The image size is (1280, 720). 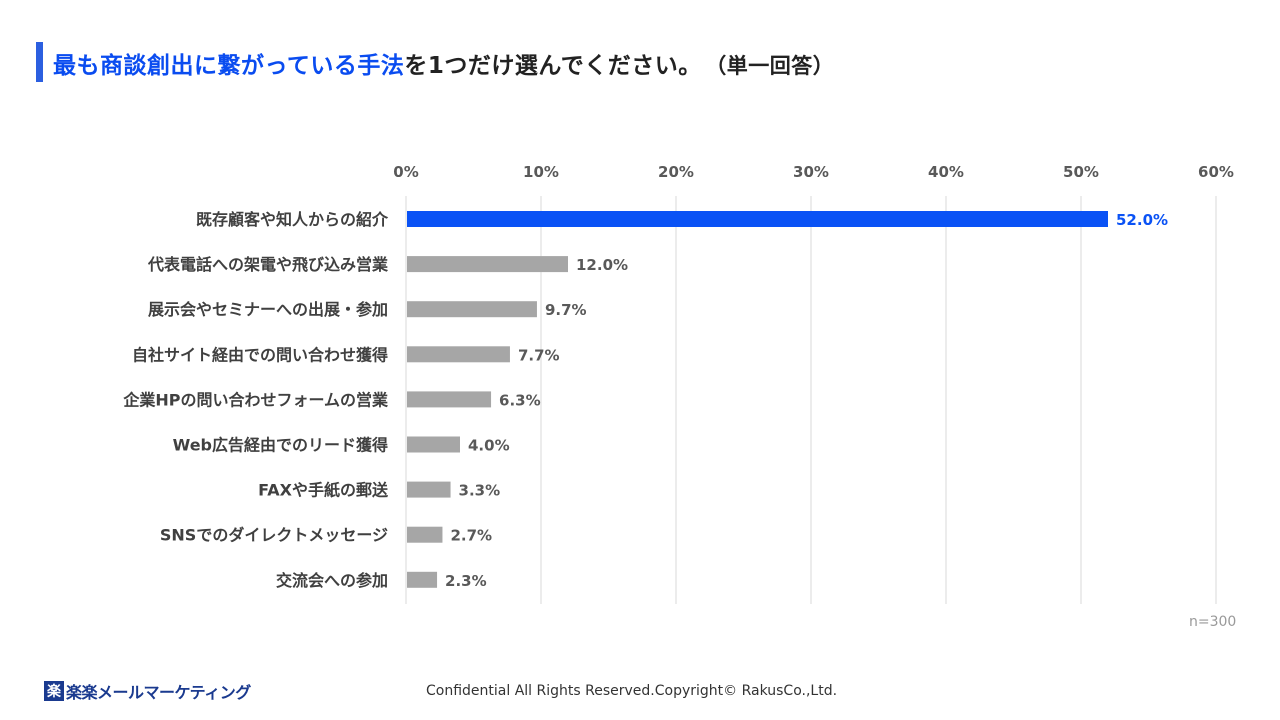 I want to click on x-tick-label: 30%, so click(x=811, y=172).